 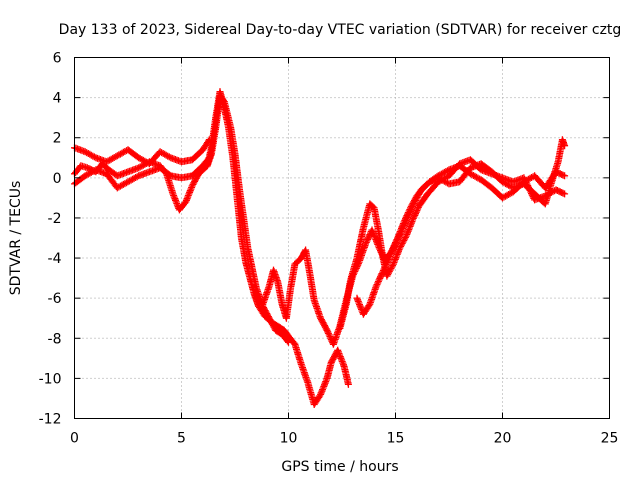 What do you see at coordinates (55, 219) in the screenshot?
I see `y-tick-label: -2` at bounding box center [55, 219].